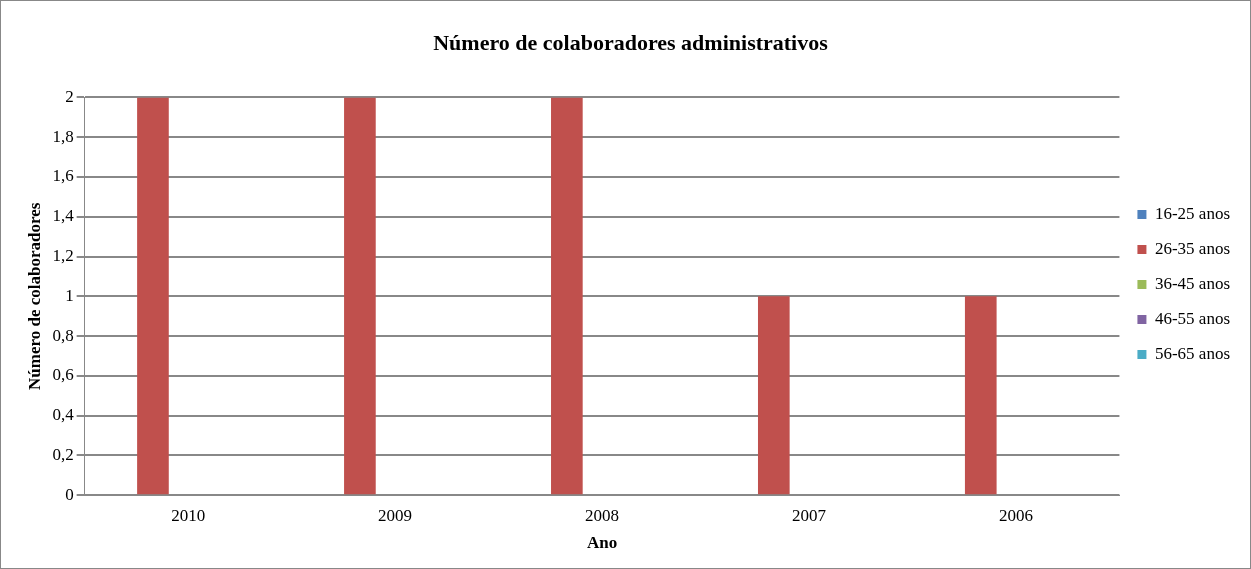 Image resolution: width=1251 pixels, height=569 pixels. Describe the element at coordinates (1192, 353) in the screenshot. I see `legend-label: 56-65 anos` at that location.